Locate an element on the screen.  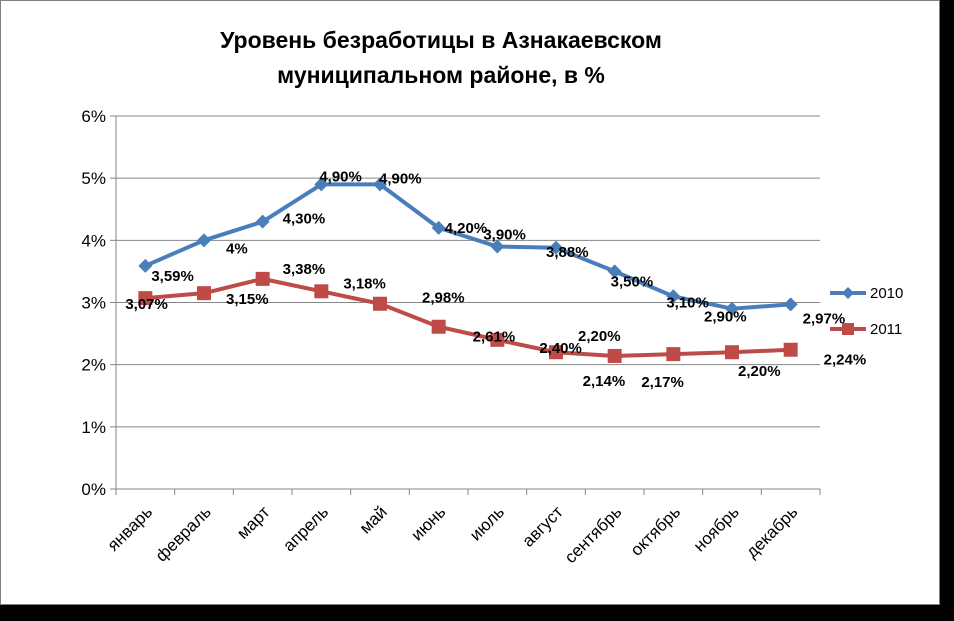
x-tick-label: август is located at coordinates (543, 526).